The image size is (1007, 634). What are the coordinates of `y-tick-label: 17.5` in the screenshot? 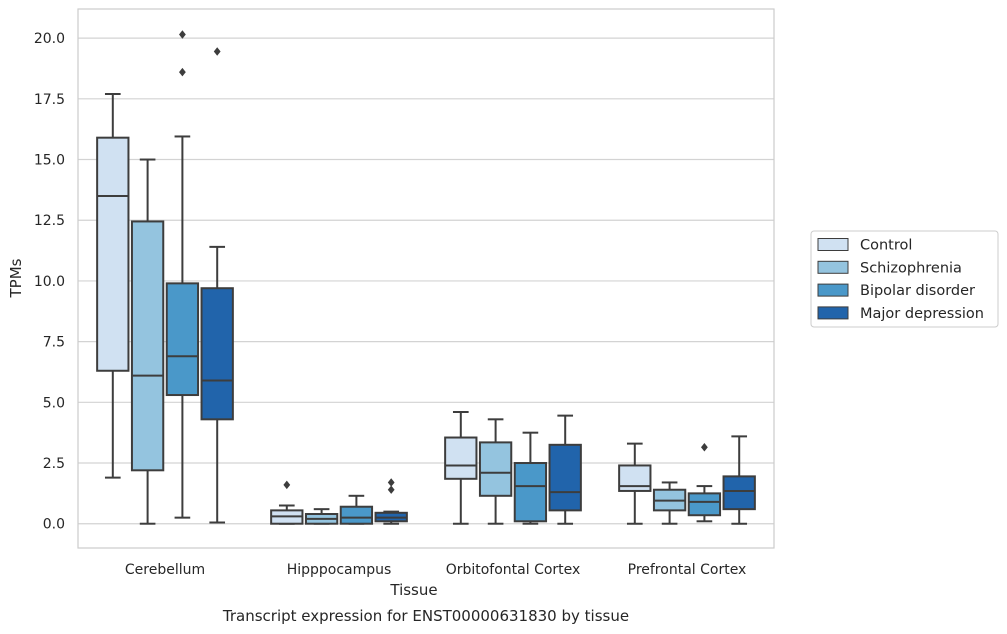 It's located at (49, 100).